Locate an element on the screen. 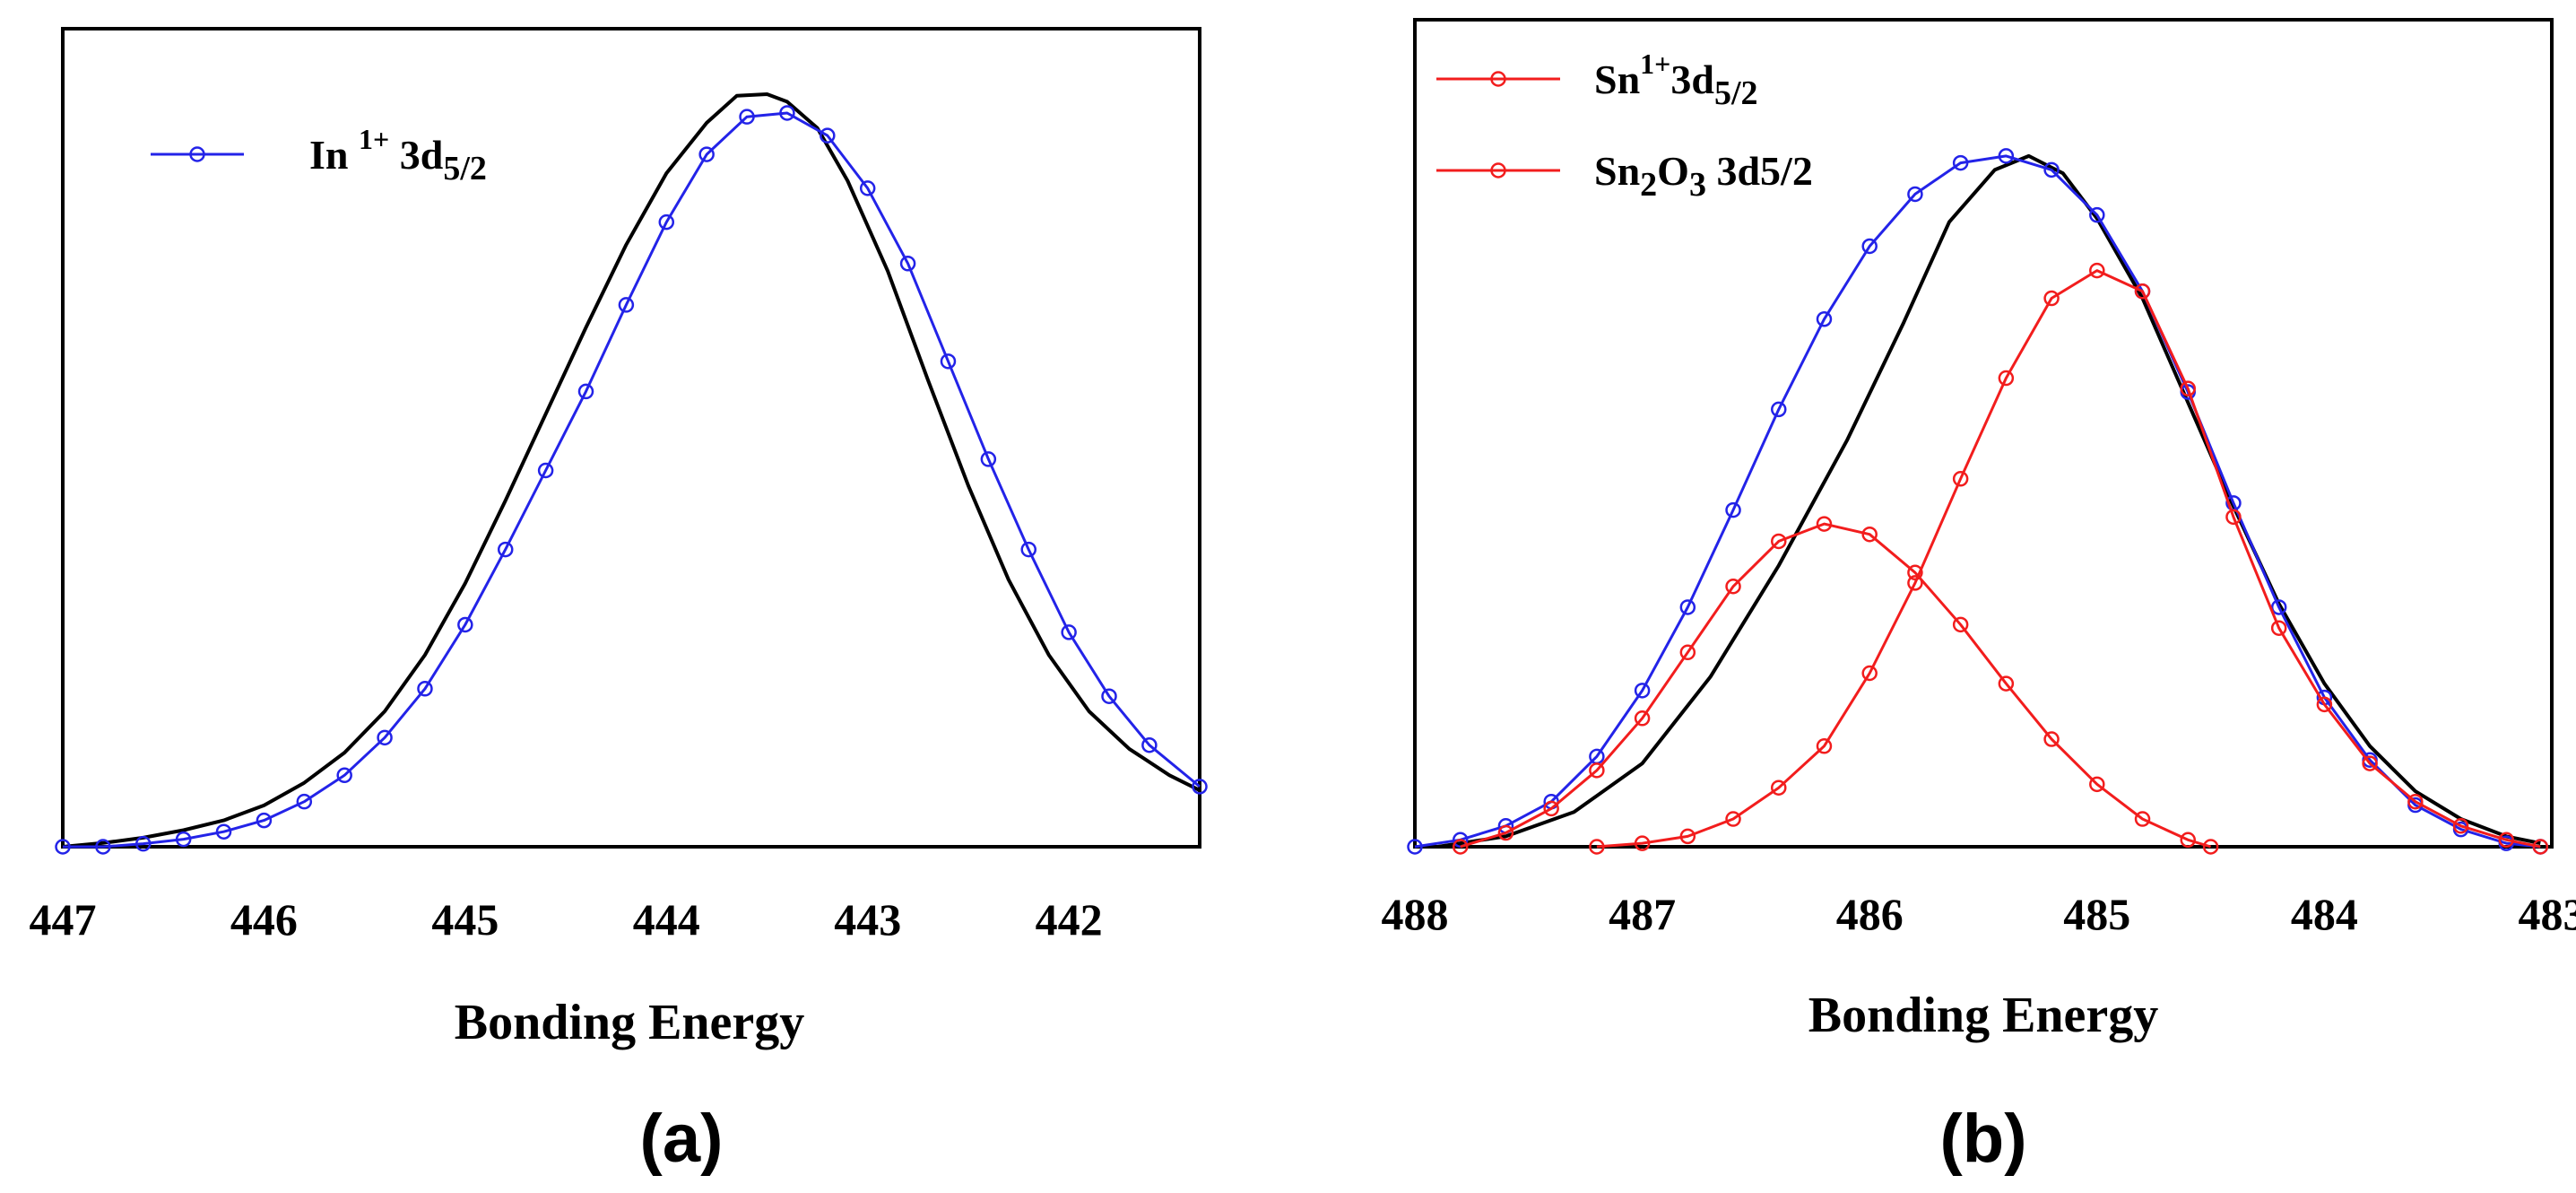 The width and height of the screenshot is (2576, 1193). xtick-label: 488 is located at coordinates (1415, 914).